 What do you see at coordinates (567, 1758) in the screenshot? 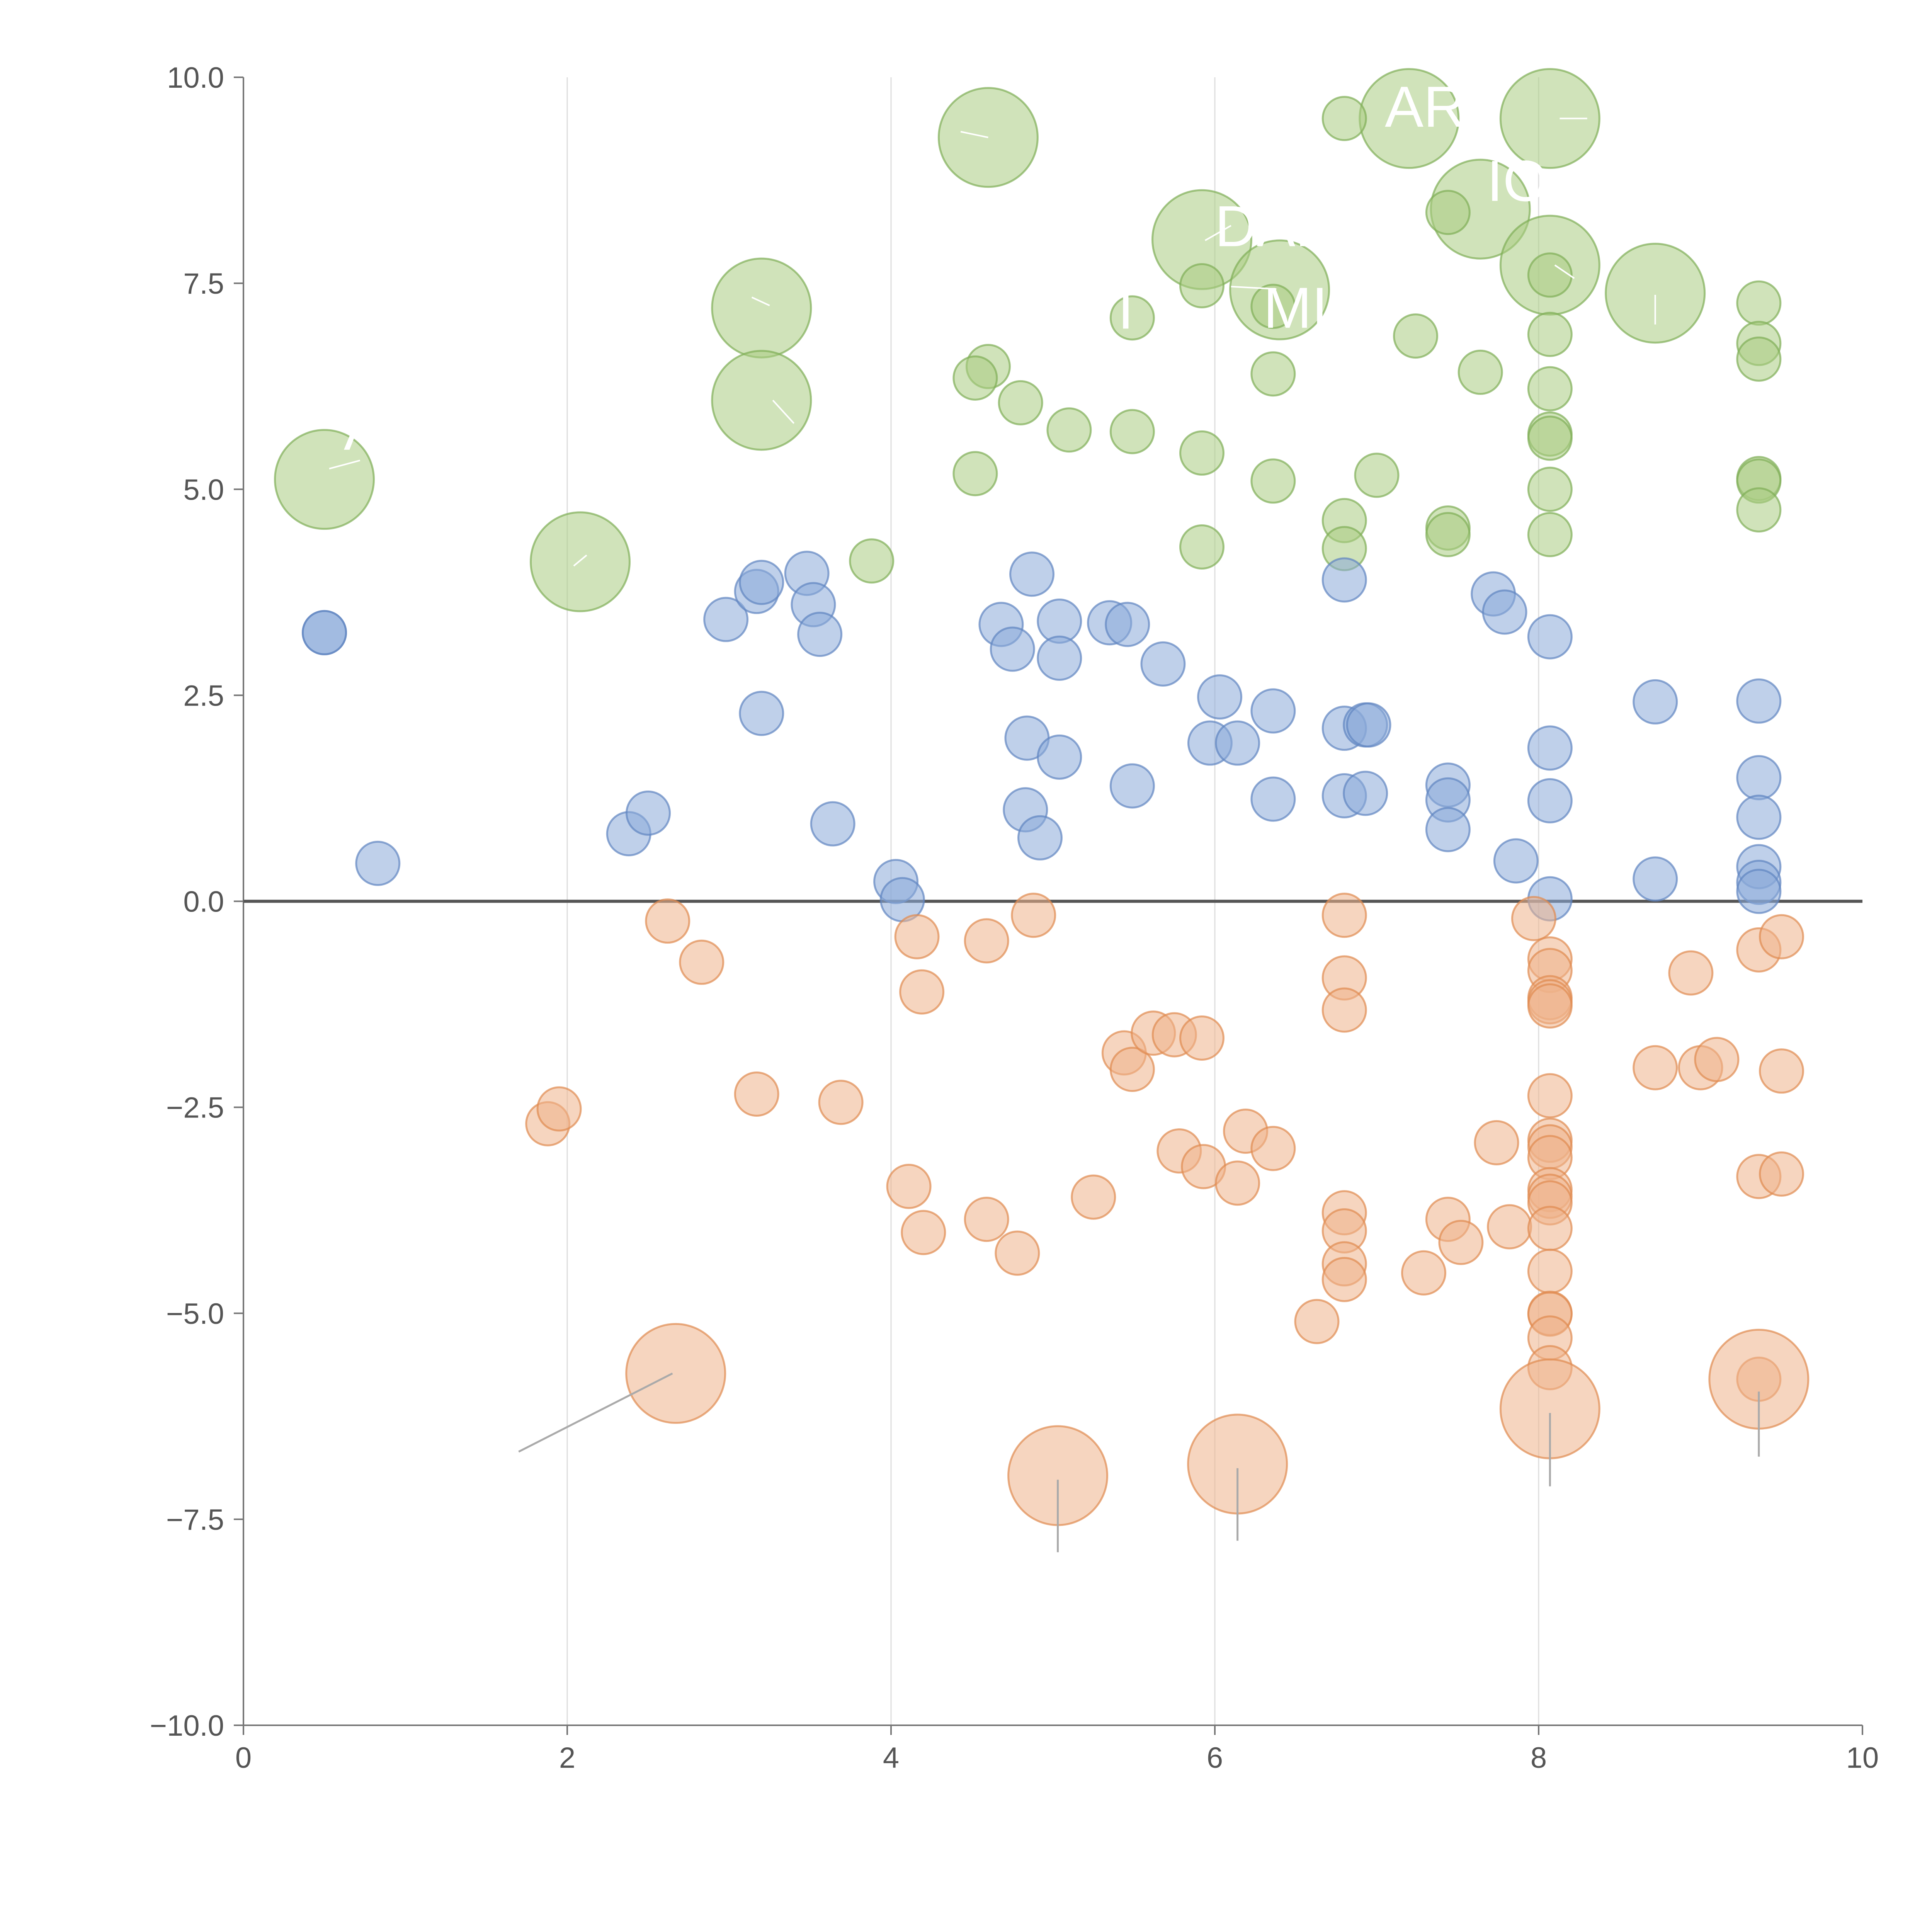
I see `x-tick-label: 2` at bounding box center [567, 1758].